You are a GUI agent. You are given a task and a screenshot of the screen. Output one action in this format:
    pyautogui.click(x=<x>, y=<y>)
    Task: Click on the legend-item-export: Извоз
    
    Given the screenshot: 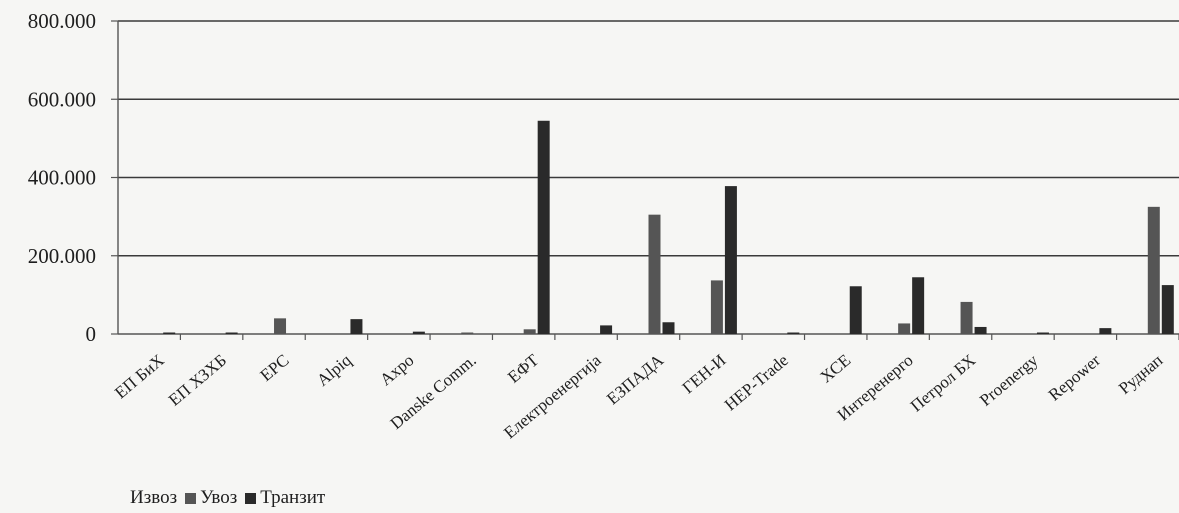 What is the action you would take?
    pyautogui.click(x=153, y=498)
    